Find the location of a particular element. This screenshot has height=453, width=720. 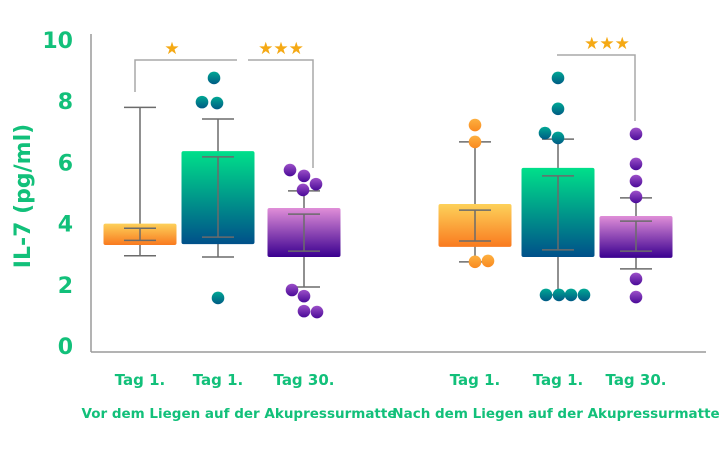

y-tick-label: 0 is located at coordinates (65, 347).